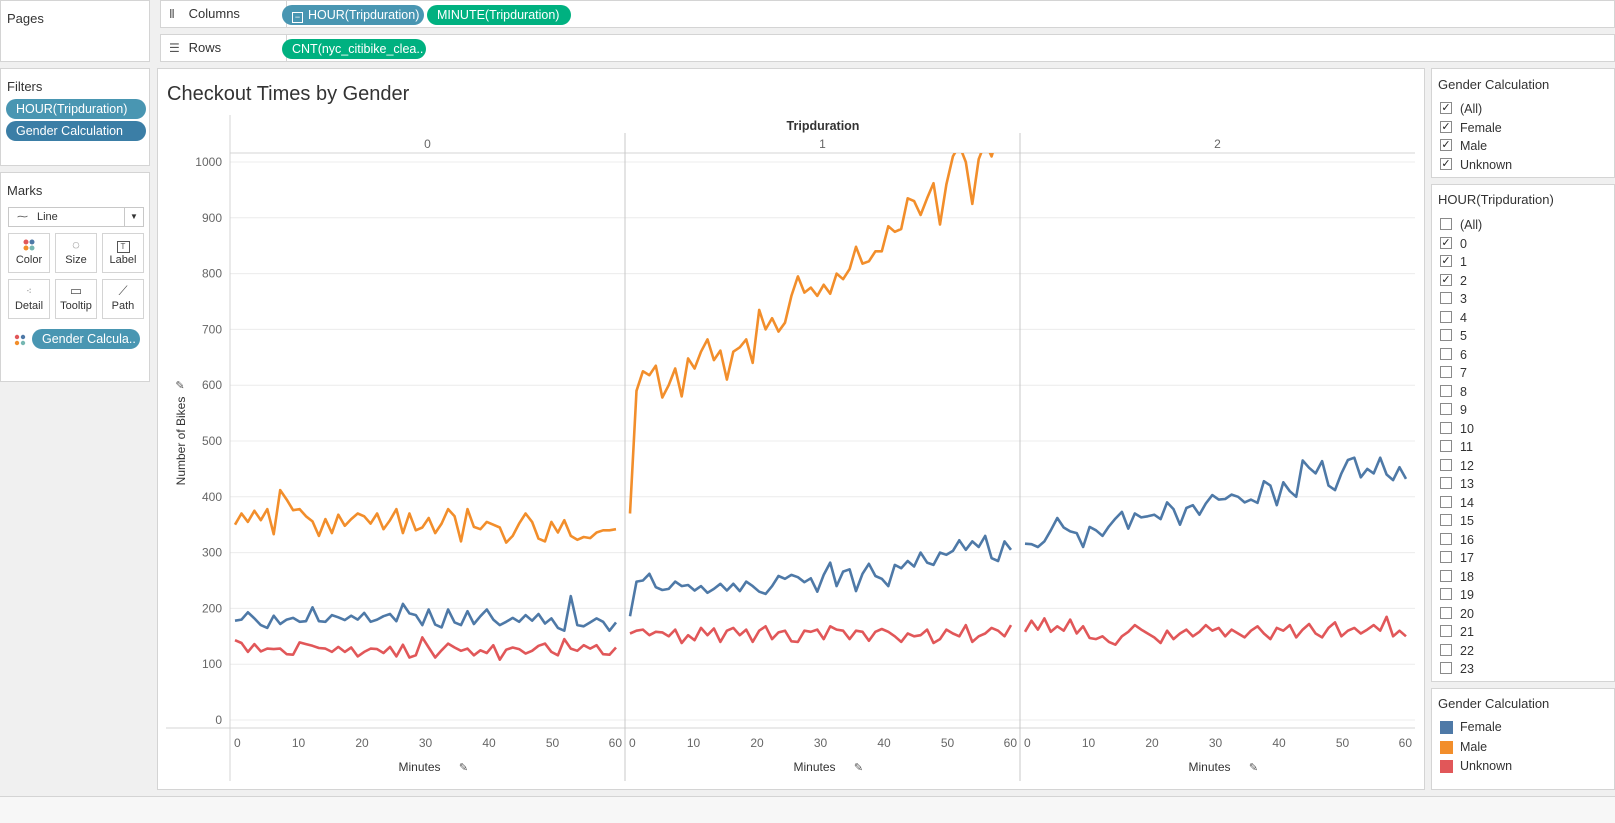  What do you see at coordinates (76, 299) in the screenshot?
I see `marks-tooltip-button: ▭ Tooltip` at bounding box center [76, 299].